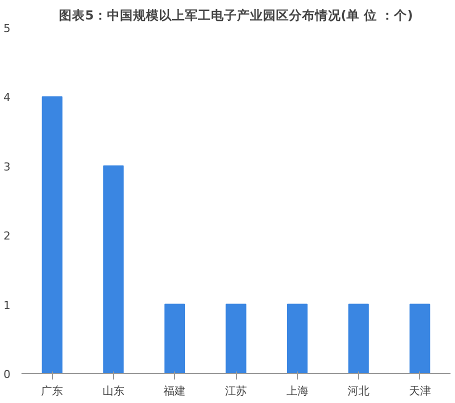 The height and width of the screenshot is (403, 455). Describe the element at coordinates (7, 374) in the screenshot. I see `y-tick-label: 0` at that location.